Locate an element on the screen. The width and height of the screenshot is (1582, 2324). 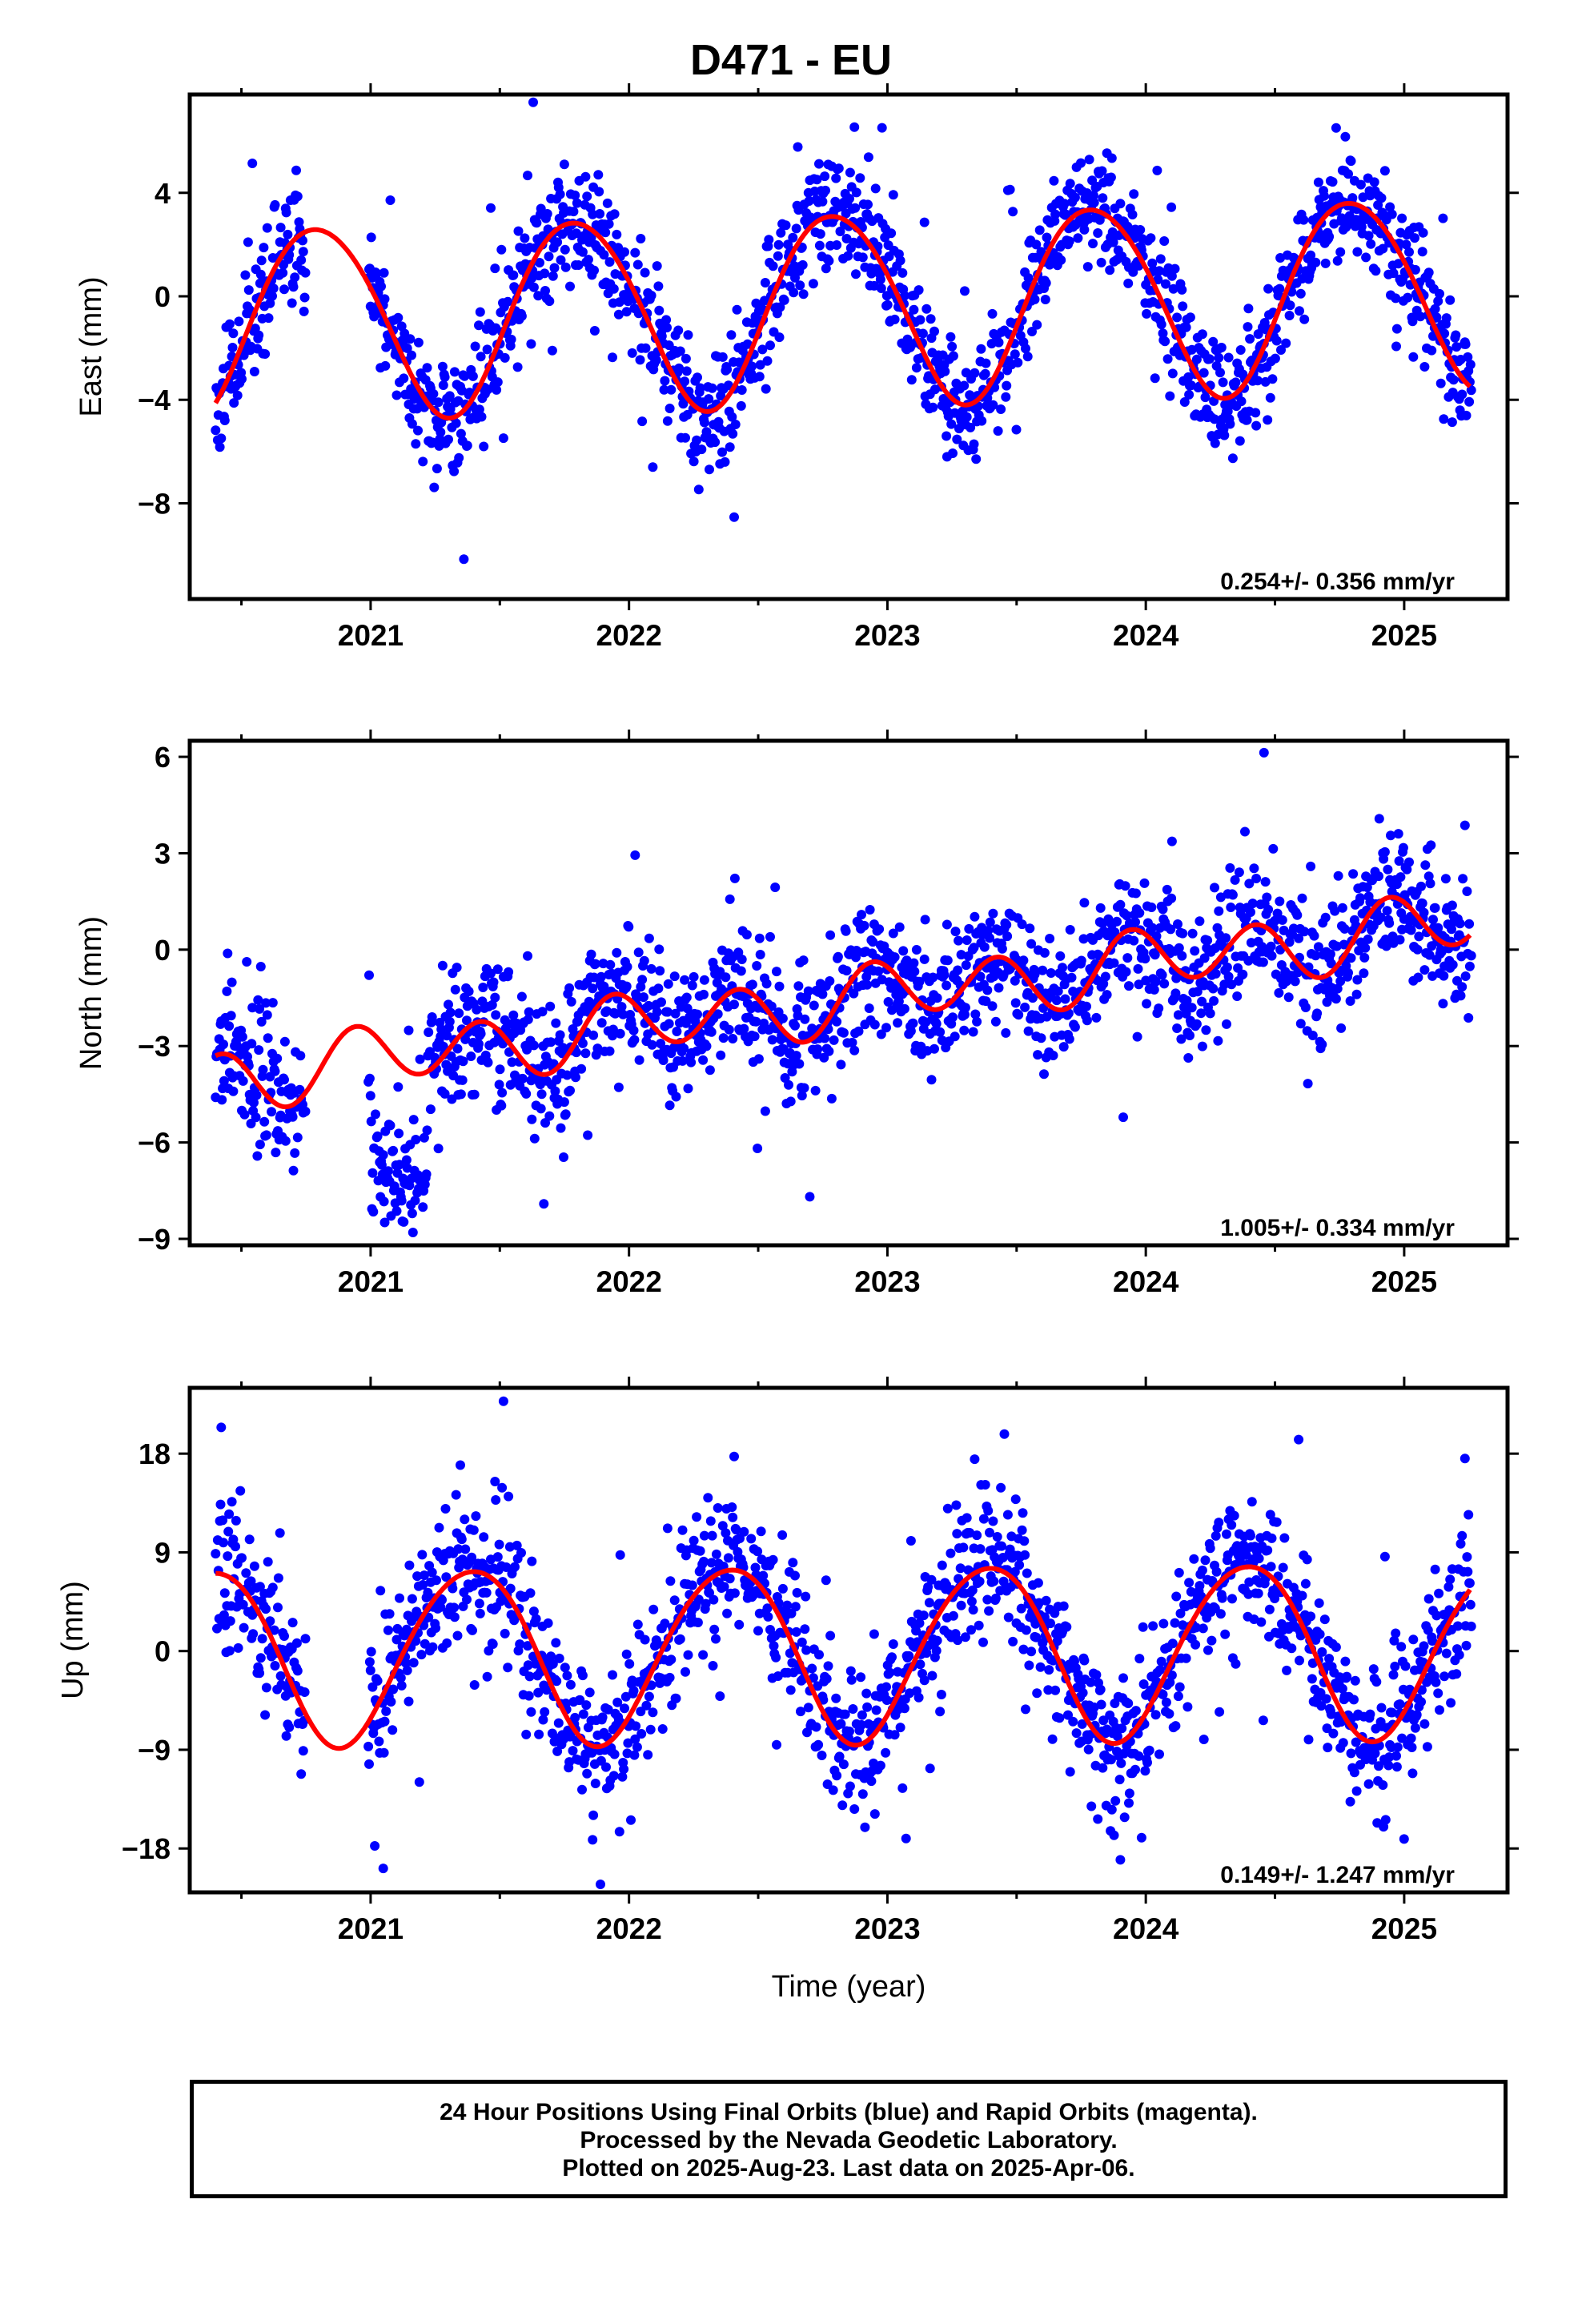
y-tick-label: 18 is located at coordinates (155, 1453).